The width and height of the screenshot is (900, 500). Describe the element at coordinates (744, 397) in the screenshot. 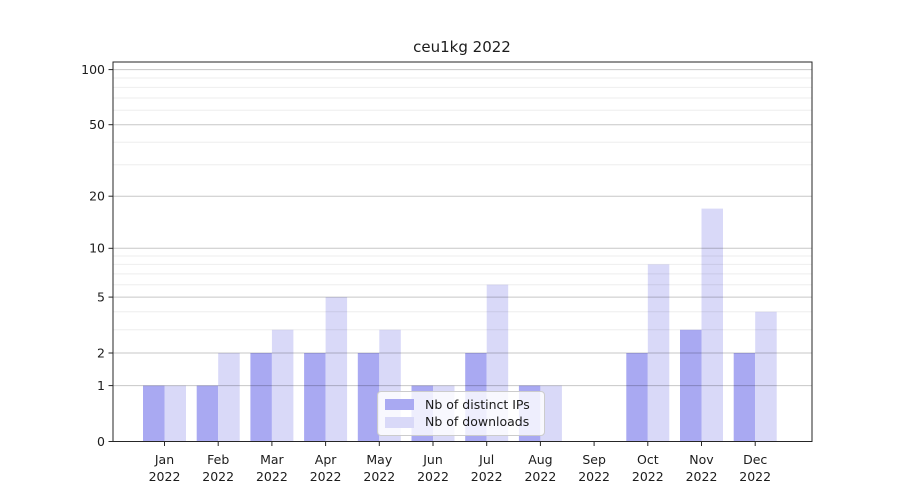

I see `bar-nb-of-distinct-ips-dec` at that location.